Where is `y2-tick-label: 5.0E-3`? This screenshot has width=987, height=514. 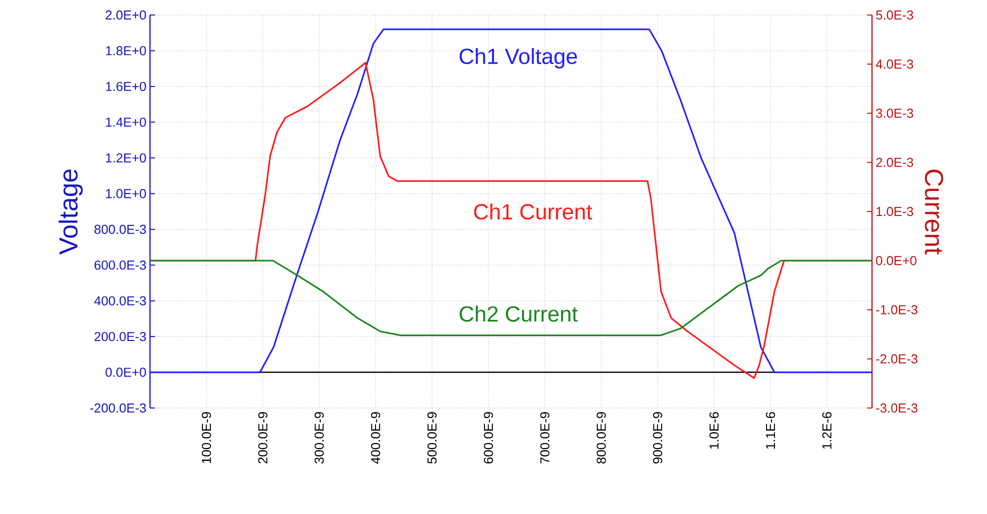 y2-tick-label: 5.0E-3 is located at coordinates (895, 15).